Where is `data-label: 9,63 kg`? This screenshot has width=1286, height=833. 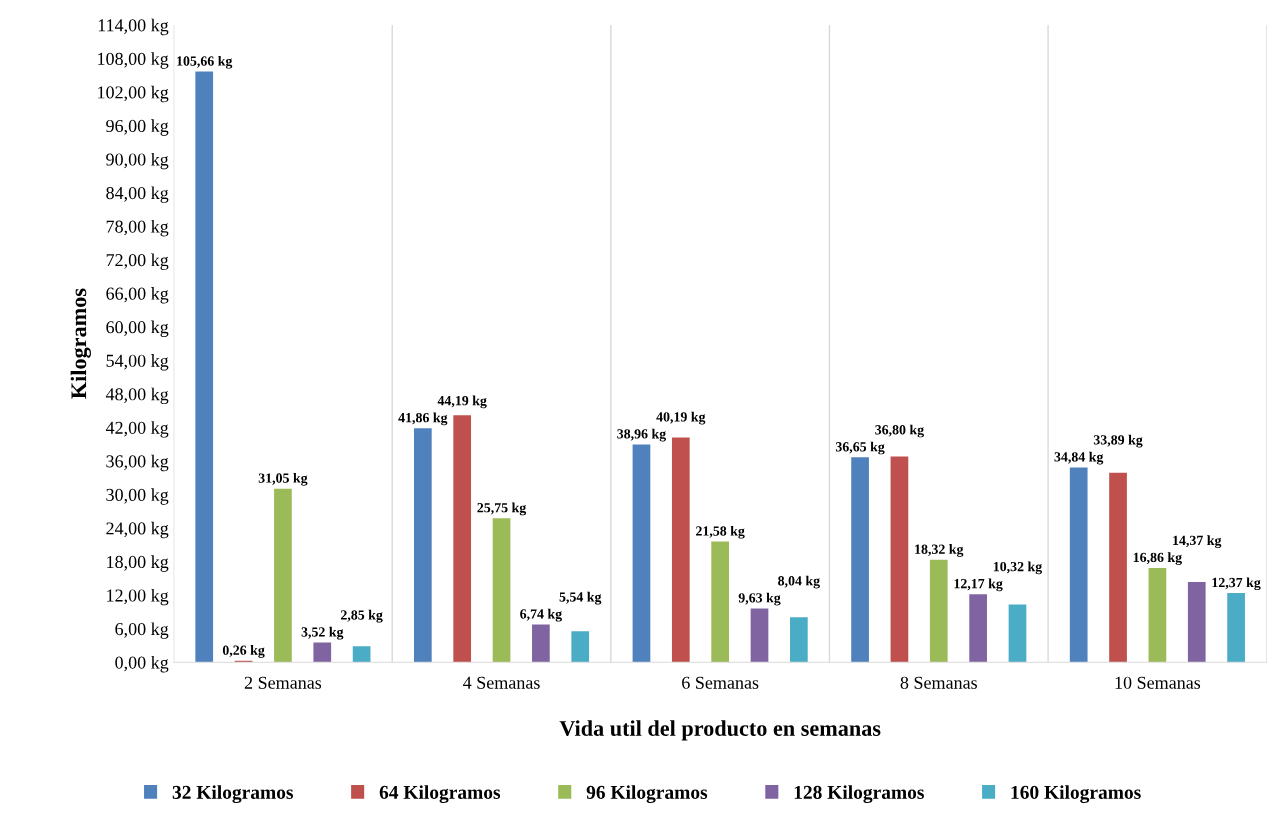
data-label: 9,63 kg is located at coordinates (759, 599).